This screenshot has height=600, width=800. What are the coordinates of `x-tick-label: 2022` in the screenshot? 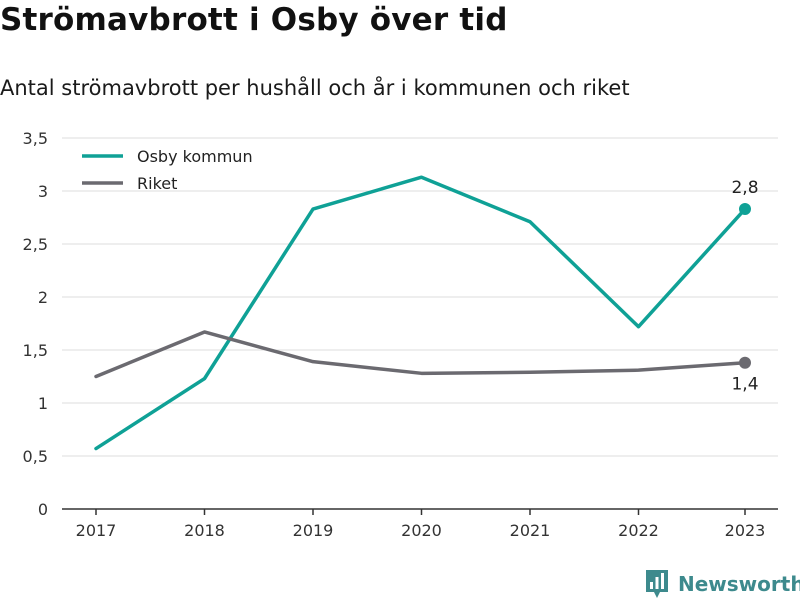 It's located at (638, 530).